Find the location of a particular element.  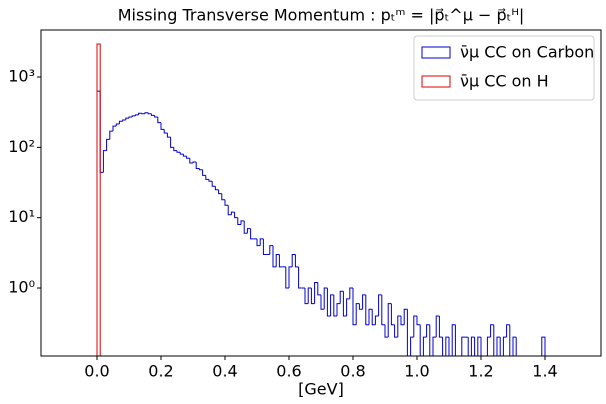

y-tick-label: 10³ is located at coordinates (21, 76).